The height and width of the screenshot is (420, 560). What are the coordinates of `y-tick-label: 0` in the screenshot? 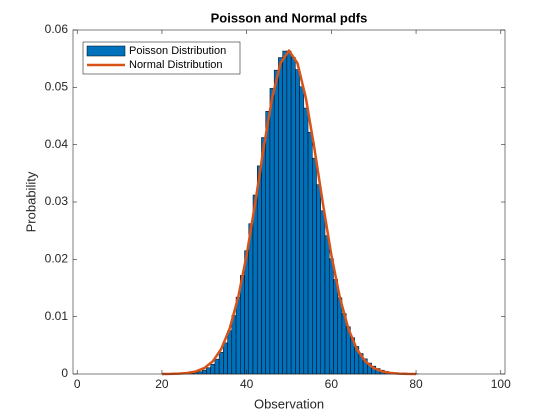 It's located at (64, 373).